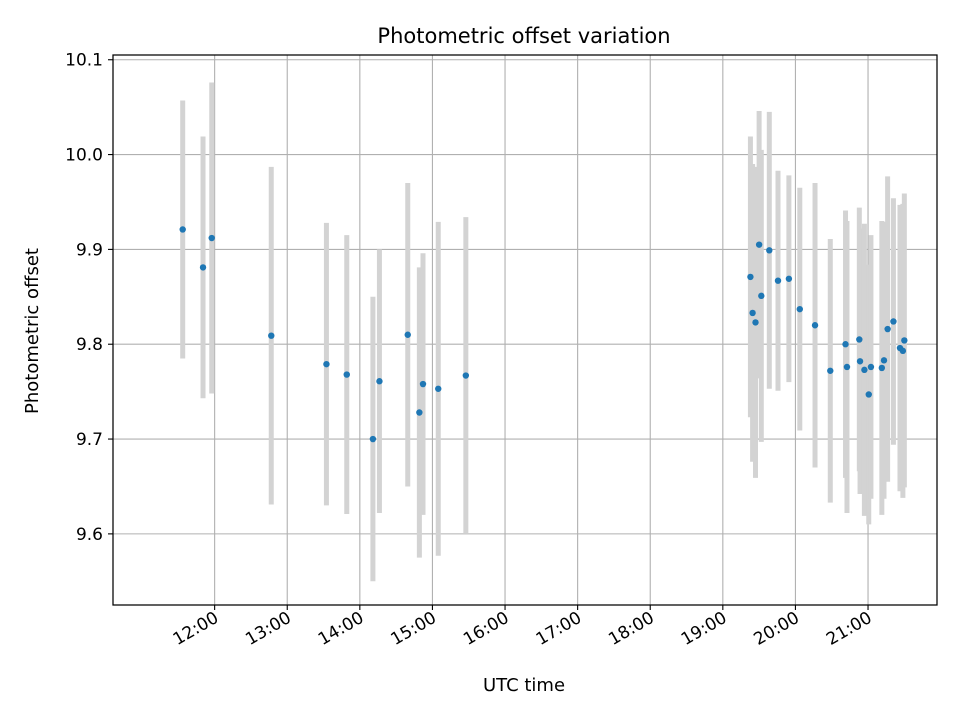  What do you see at coordinates (89, 440) in the screenshot?
I see `y-tick-label: 9.7` at bounding box center [89, 440].